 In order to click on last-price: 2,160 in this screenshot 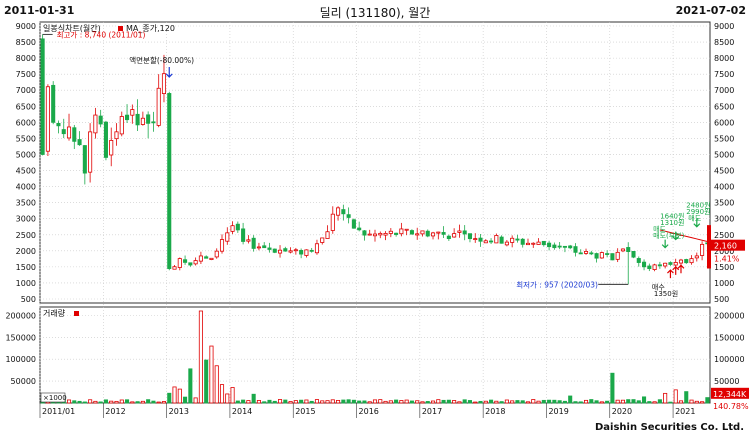, I will do `click(725, 246)`.